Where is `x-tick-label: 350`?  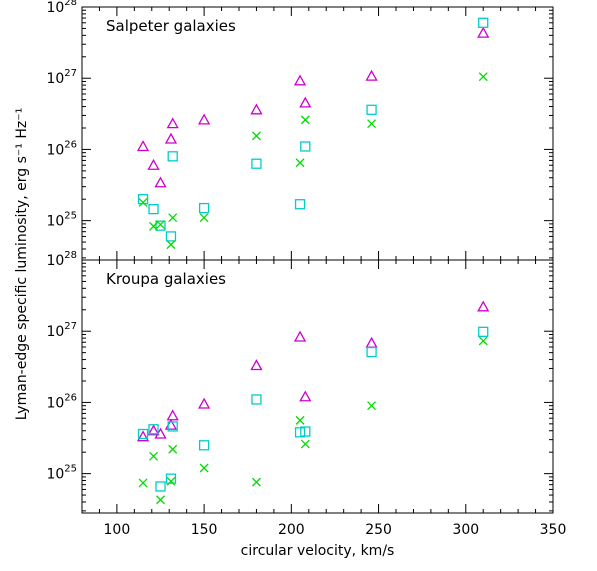 x-tick-label: 350 is located at coordinates (553, 530).